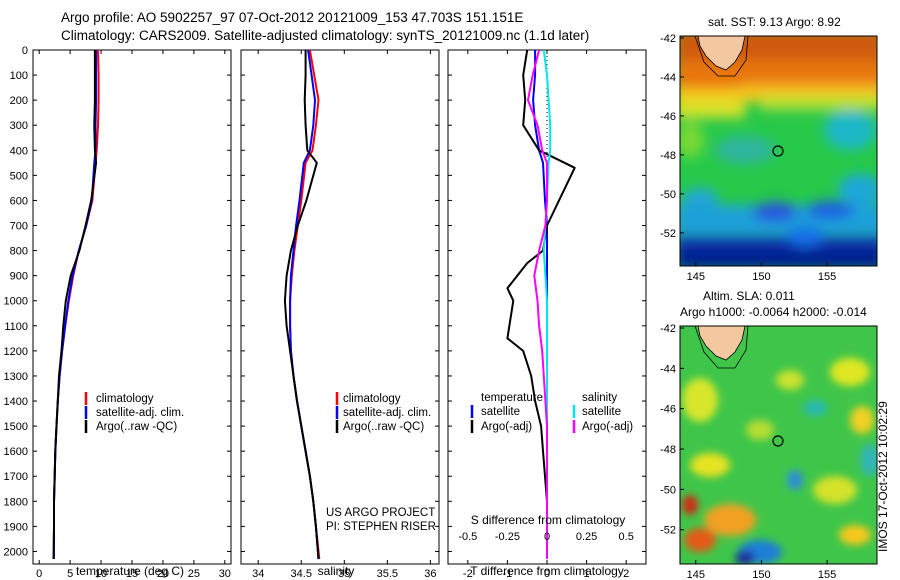 The height and width of the screenshot is (580, 900). What do you see at coordinates (467, 537) in the screenshot?
I see `s-difference-tick-label: -0.5` at bounding box center [467, 537].